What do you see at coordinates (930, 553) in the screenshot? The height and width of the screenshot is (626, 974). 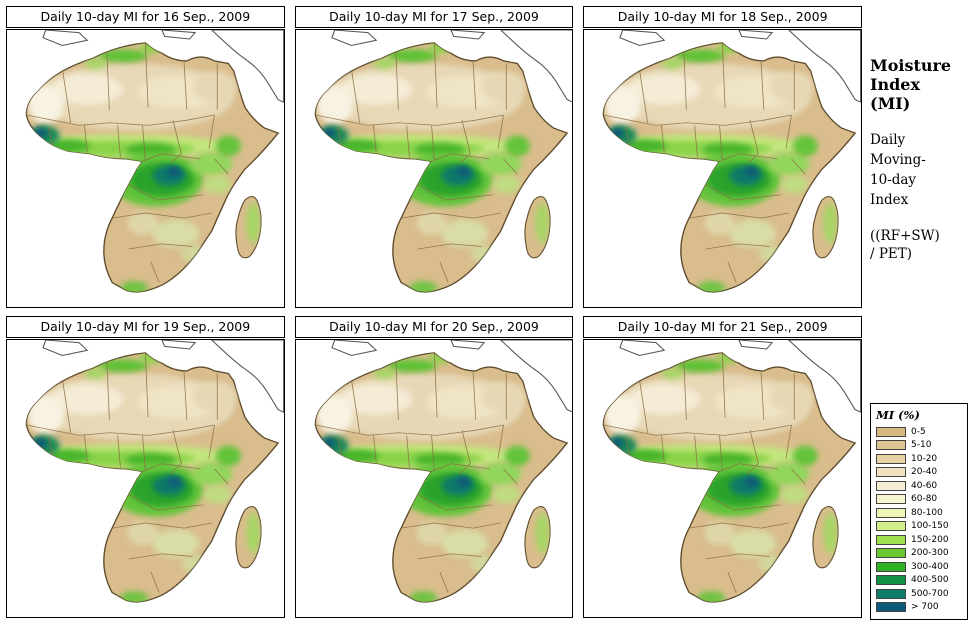 I see `legend-label: 200-300` at bounding box center [930, 553].